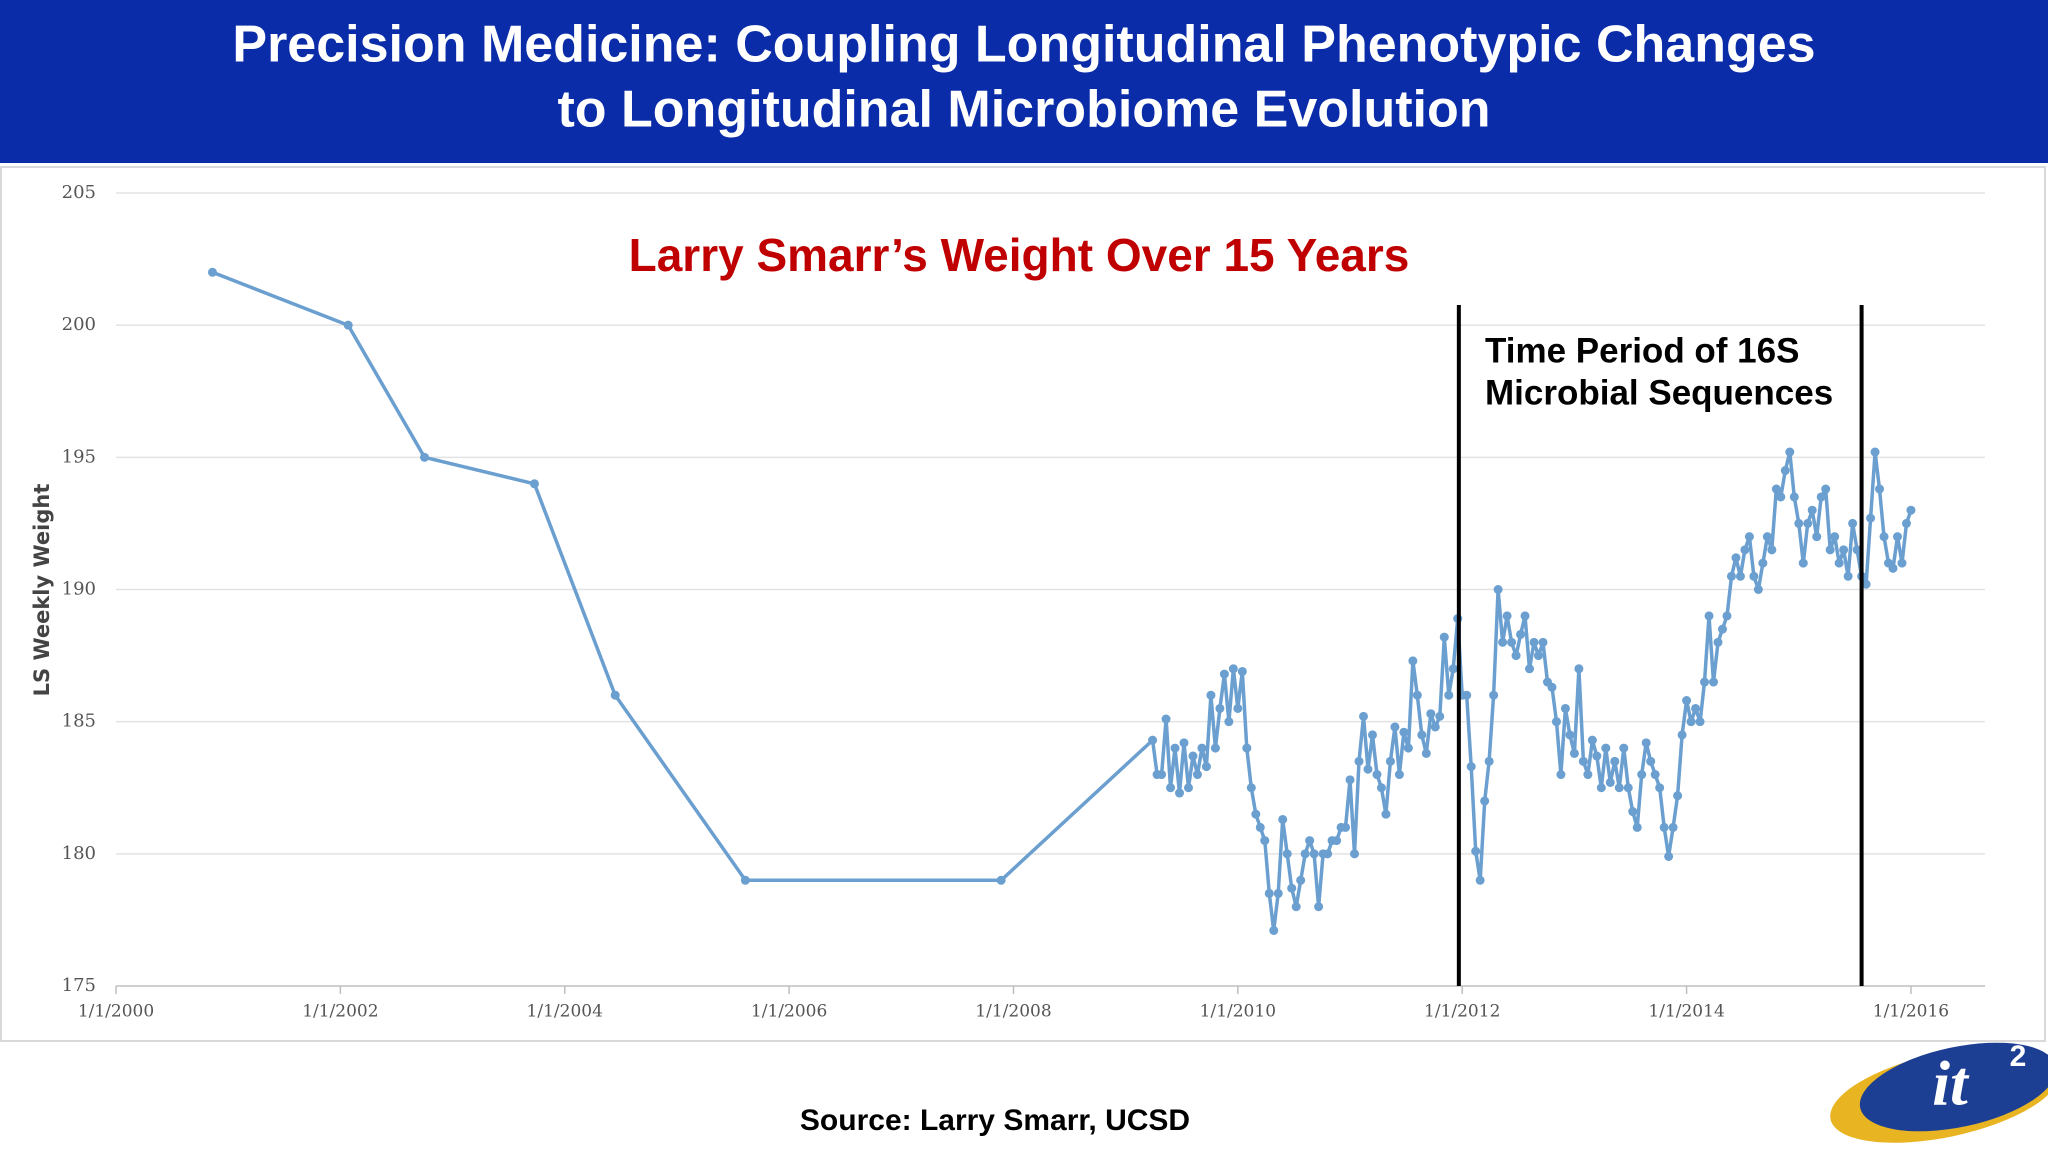 The image size is (2048, 1157). What do you see at coordinates (789, 1012) in the screenshot?
I see `x-tick-label: 1/1/2006` at bounding box center [789, 1012].